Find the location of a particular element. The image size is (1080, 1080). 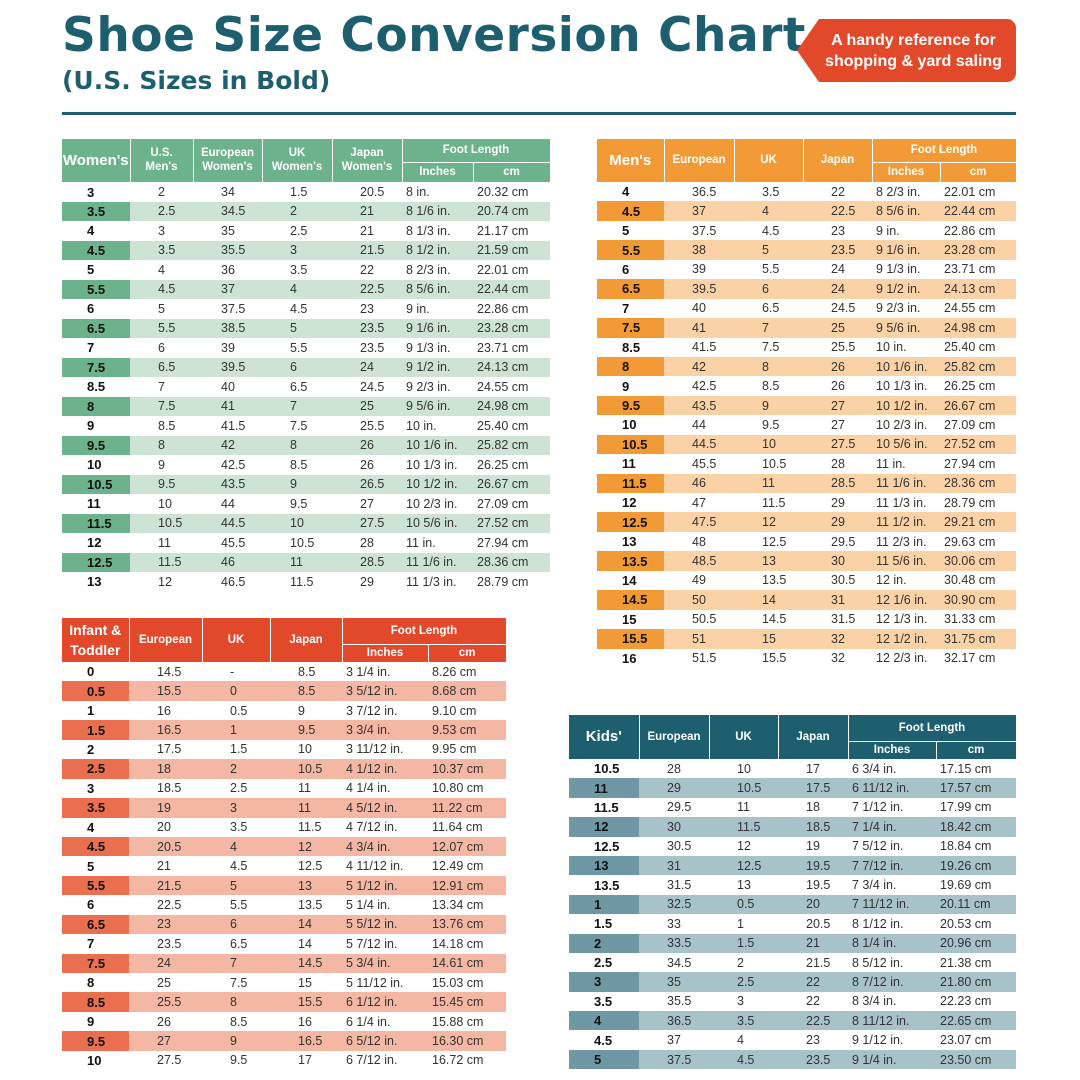

table-row: 5.5 21.5 5 13 5 1/12 in. 12.91 cm is located at coordinates (284, 885).